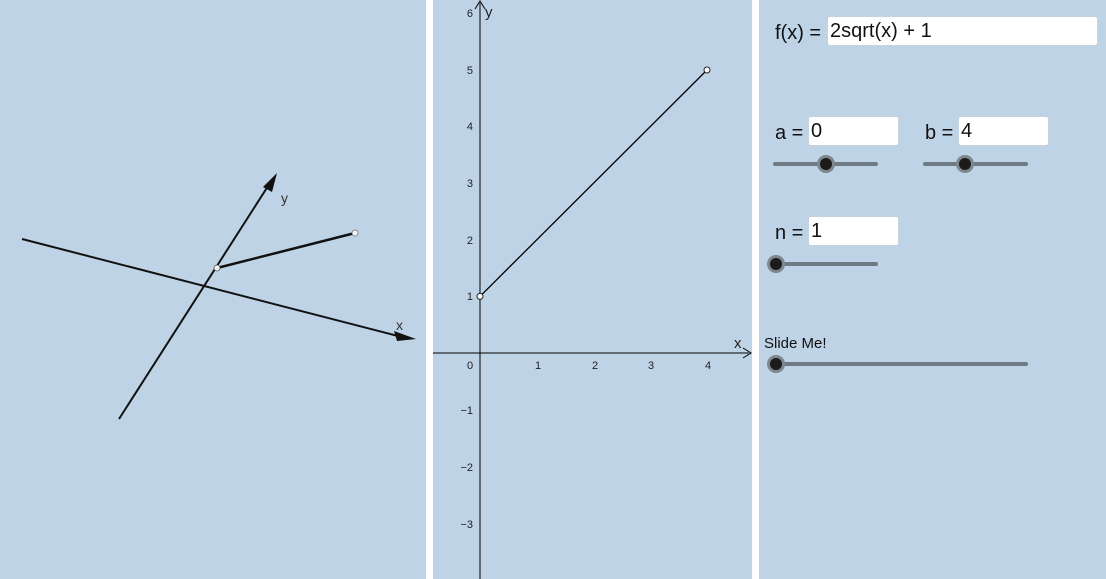 The height and width of the screenshot is (579, 1106). What do you see at coordinates (480, 296) in the screenshot?
I see `graph-start-point` at bounding box center [480, 296].